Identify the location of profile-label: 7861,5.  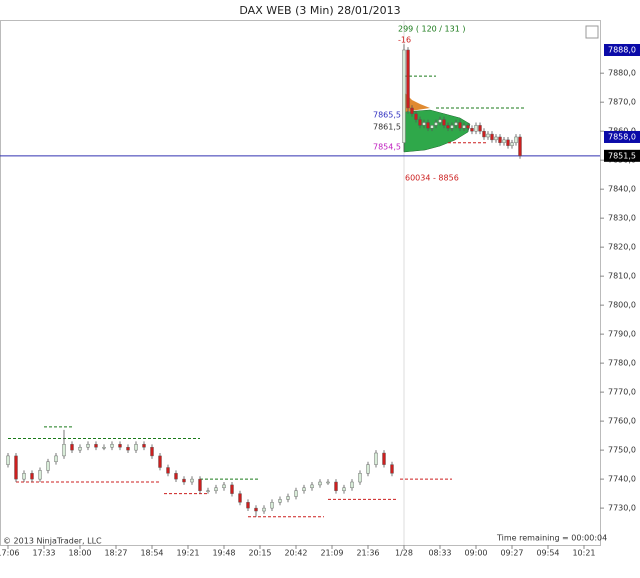
(387, 126).